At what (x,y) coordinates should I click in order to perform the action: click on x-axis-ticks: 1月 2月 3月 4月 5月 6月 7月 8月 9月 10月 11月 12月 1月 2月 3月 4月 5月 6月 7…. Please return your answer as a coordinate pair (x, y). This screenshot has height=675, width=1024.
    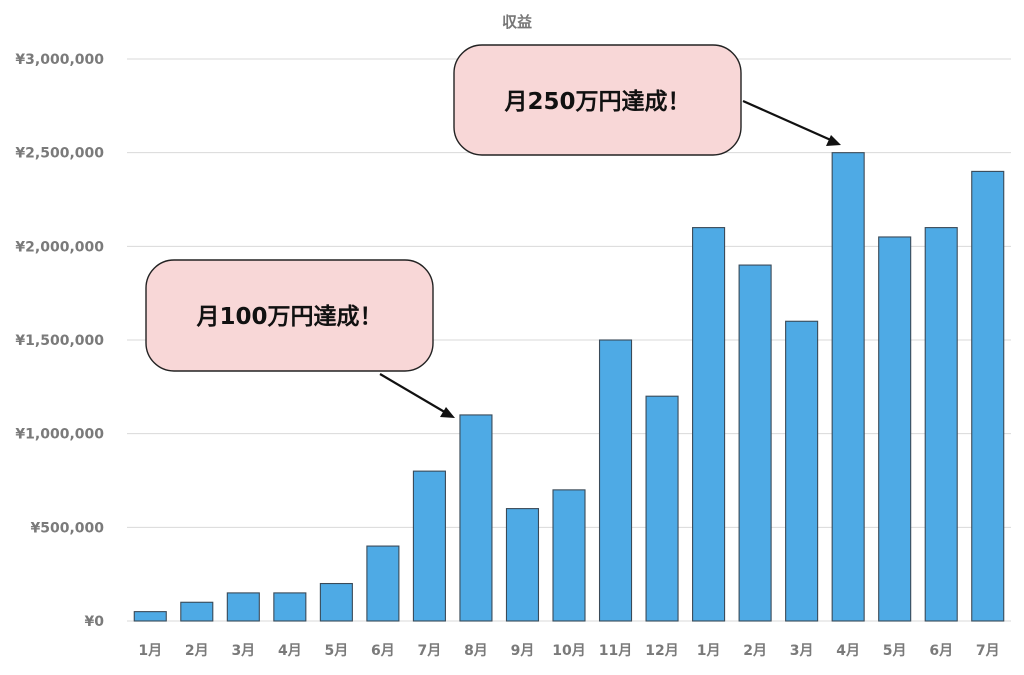
    Looking at the image, I should click on (568, 651).